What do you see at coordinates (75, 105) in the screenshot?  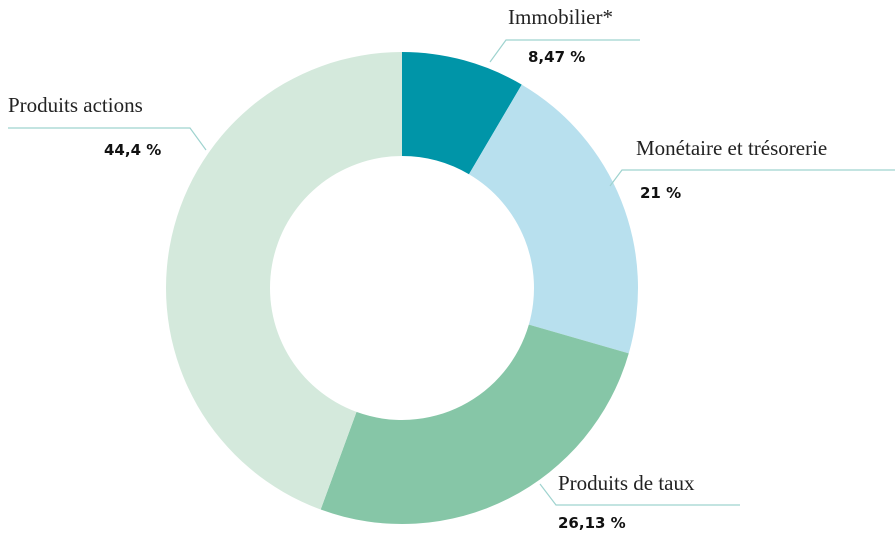 I see `slice-label: Produits actions` at bounding box center [75, 105].